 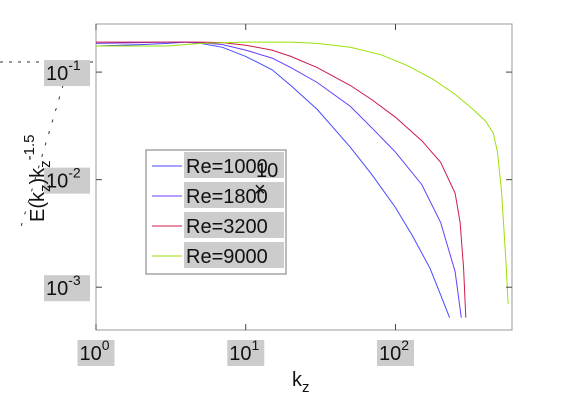 What do you see at coordinates (227, 257) in the screenshot?
I see `legend-label-4: Re=9000` at bounding box center [227, 257].